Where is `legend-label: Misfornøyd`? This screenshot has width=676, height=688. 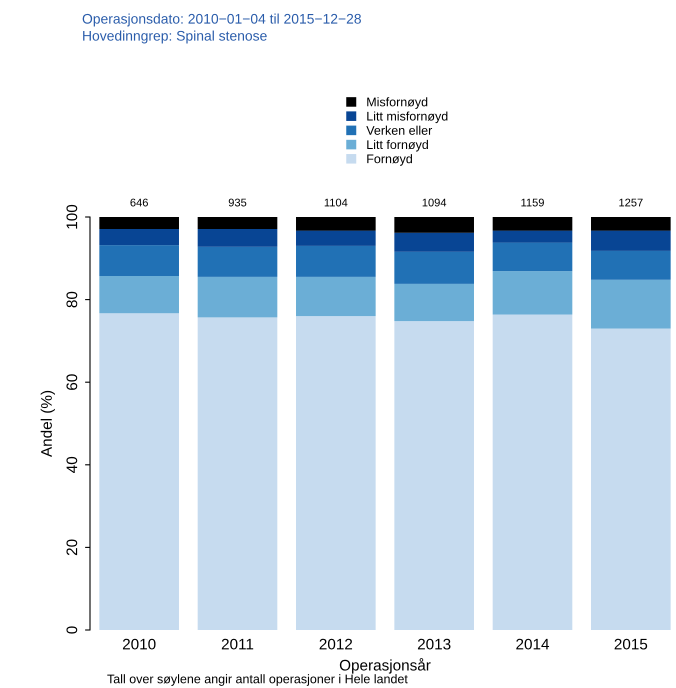
legend-label: Misfornøyd is located at coordinates (397, 103).